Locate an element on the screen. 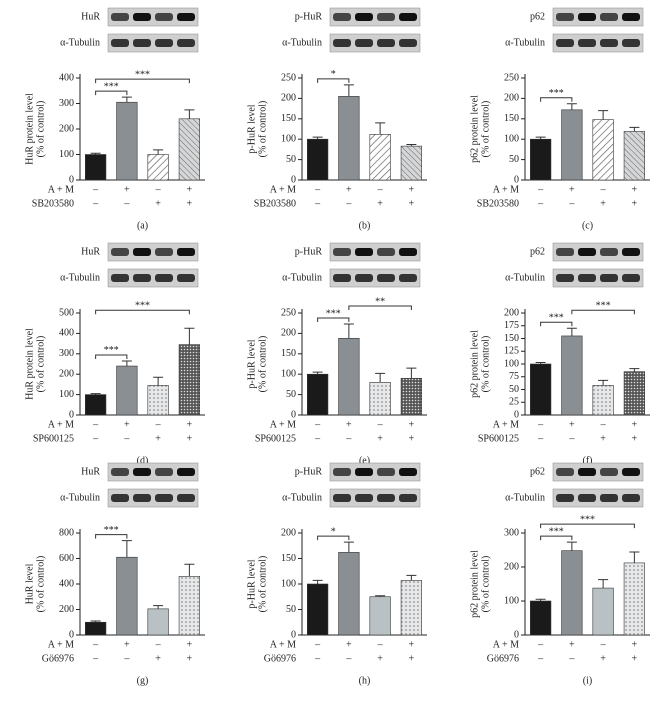  significance-label: ** is located at coordinates (380, 301).